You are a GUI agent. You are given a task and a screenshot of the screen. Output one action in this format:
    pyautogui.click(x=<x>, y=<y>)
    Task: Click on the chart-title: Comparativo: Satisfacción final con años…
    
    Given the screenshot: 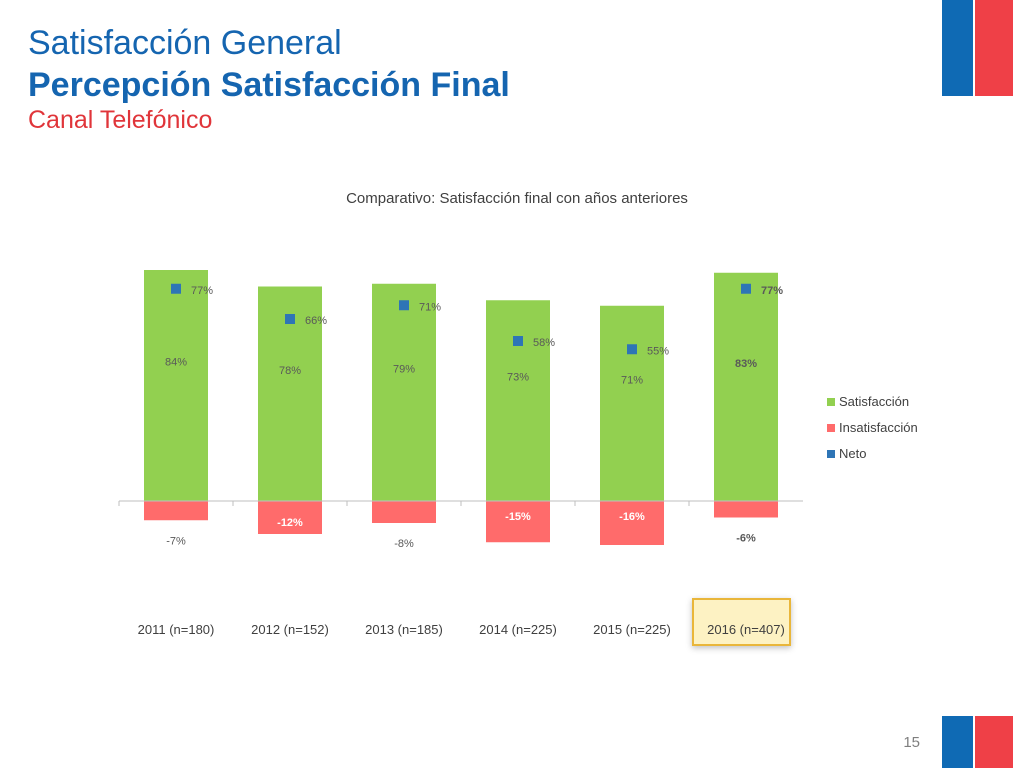 What is the action you would take?
    pyautogui.click(x=517, y=198)
    